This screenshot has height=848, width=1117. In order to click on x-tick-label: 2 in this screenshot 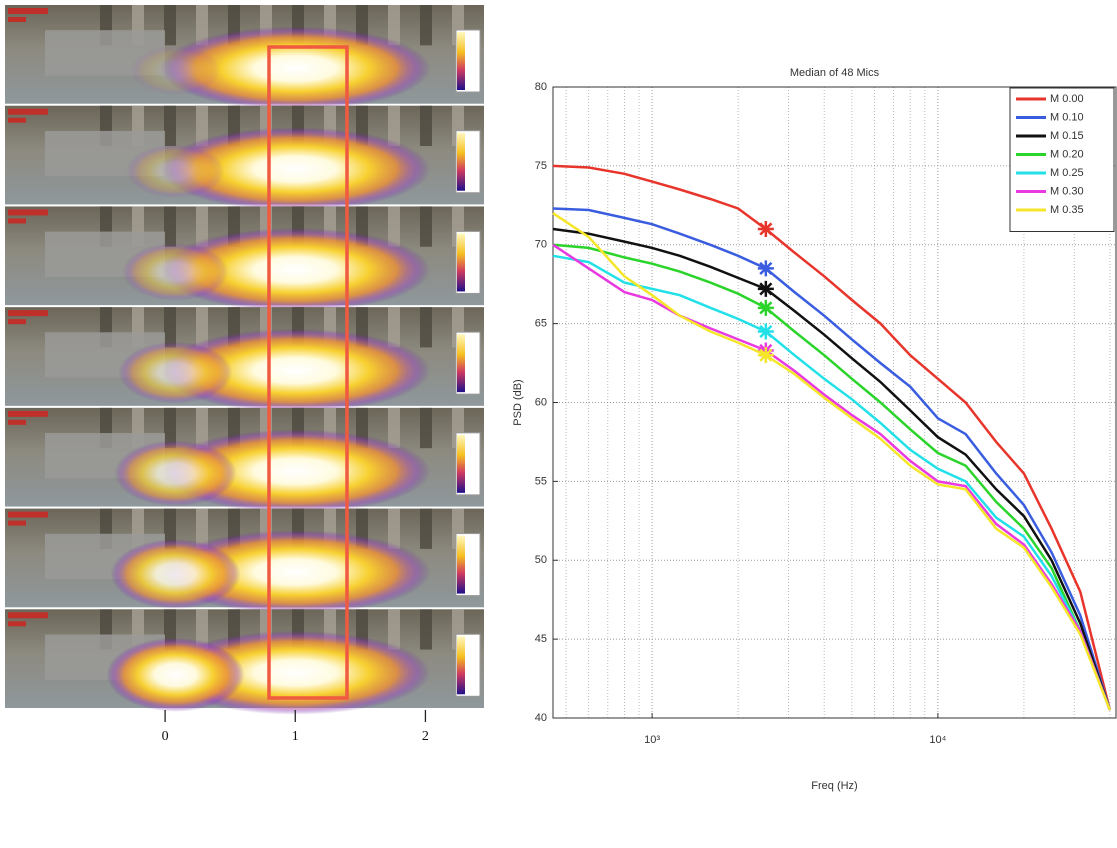, I will do `click(425, 736)`.